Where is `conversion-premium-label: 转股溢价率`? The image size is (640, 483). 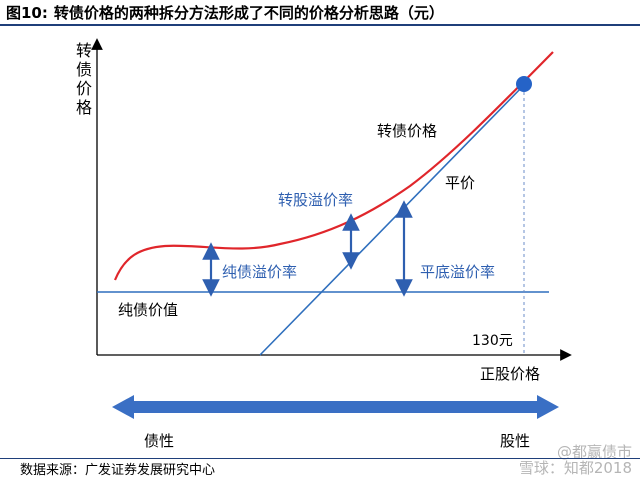
conversion-premium-label: 转股溢价率 is located at coordinates (315, 200).